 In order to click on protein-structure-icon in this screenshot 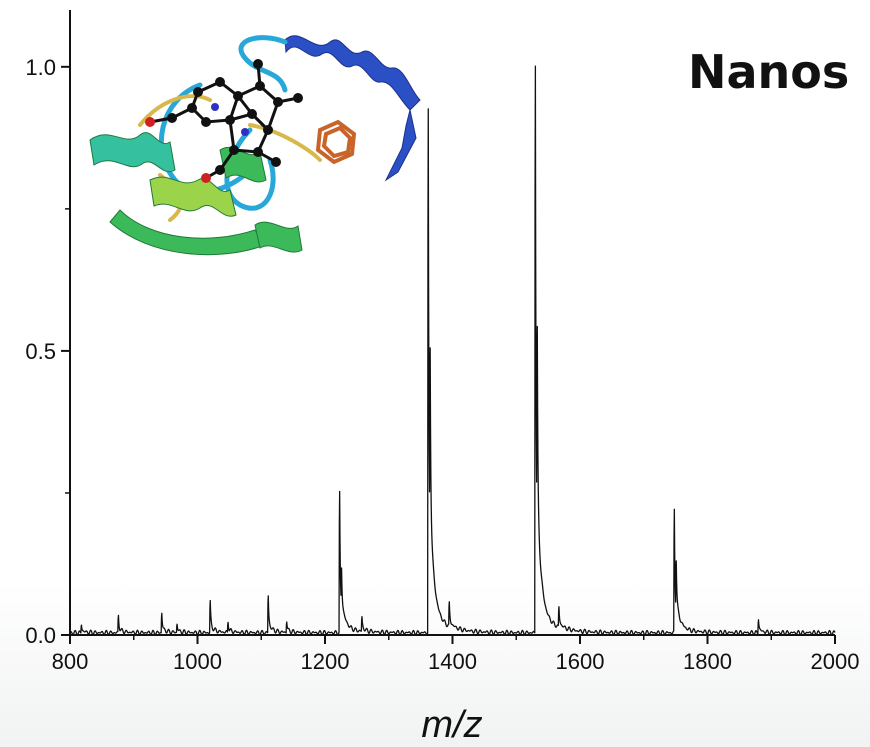, I will do `click(255, 145)`.